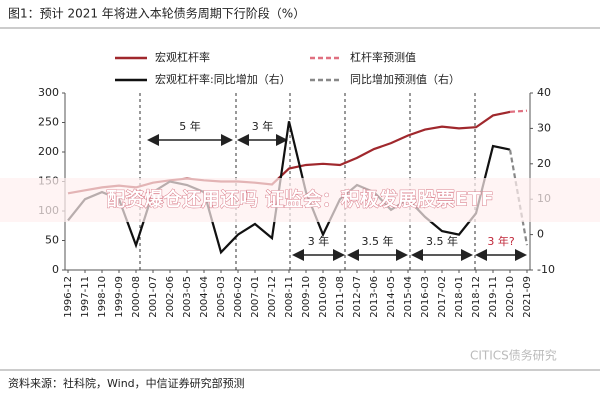 This screenshot has height=400, width=600. I want to click on watermark: CITICS债务研究, so click(513, 355).